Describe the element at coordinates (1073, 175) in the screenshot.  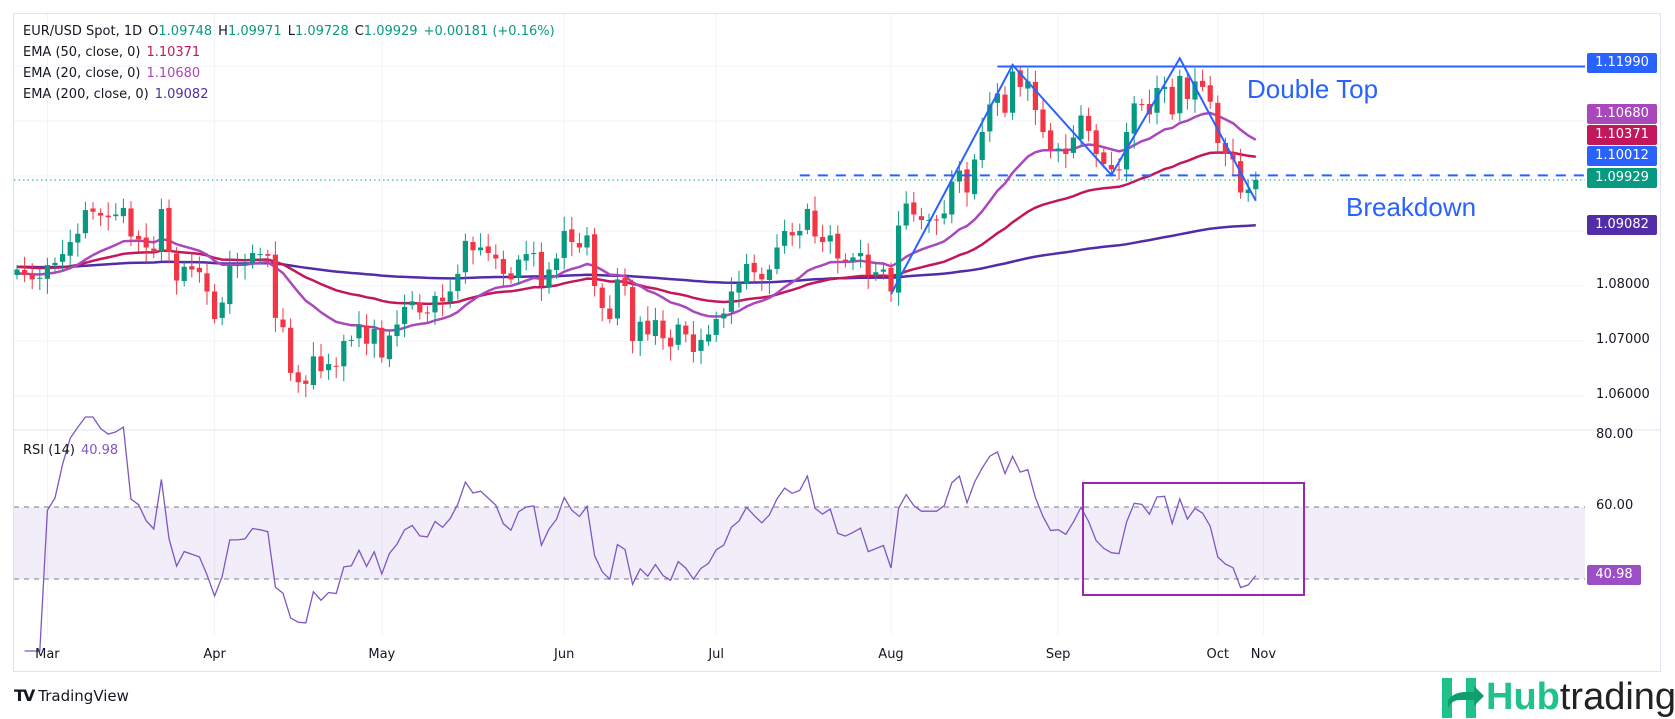
I see `double-top-zigzag` at that location.